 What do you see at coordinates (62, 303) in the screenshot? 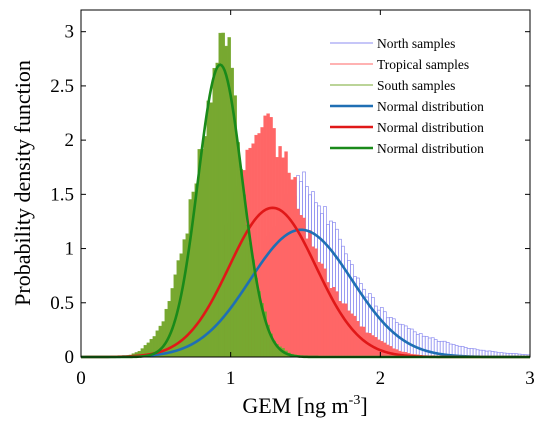
I see `y-tick-label: 0.5` at bounding box center [62, 303].